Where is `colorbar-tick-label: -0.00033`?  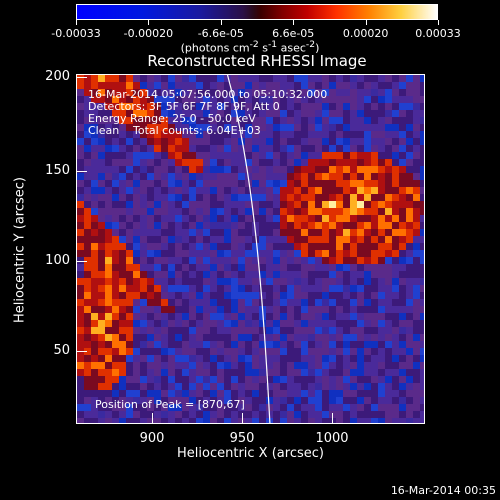
colorbar-tick-label: -0.00033 is located at coordinates (76, 33).